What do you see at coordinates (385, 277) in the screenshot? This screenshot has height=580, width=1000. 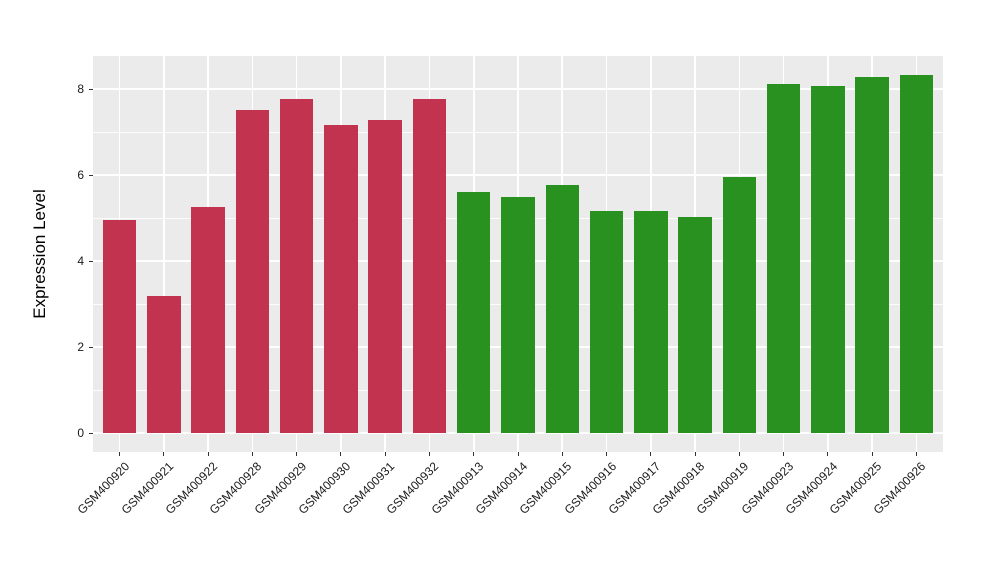 I see `bar-GSM400931` at bounding box center [385, 277].